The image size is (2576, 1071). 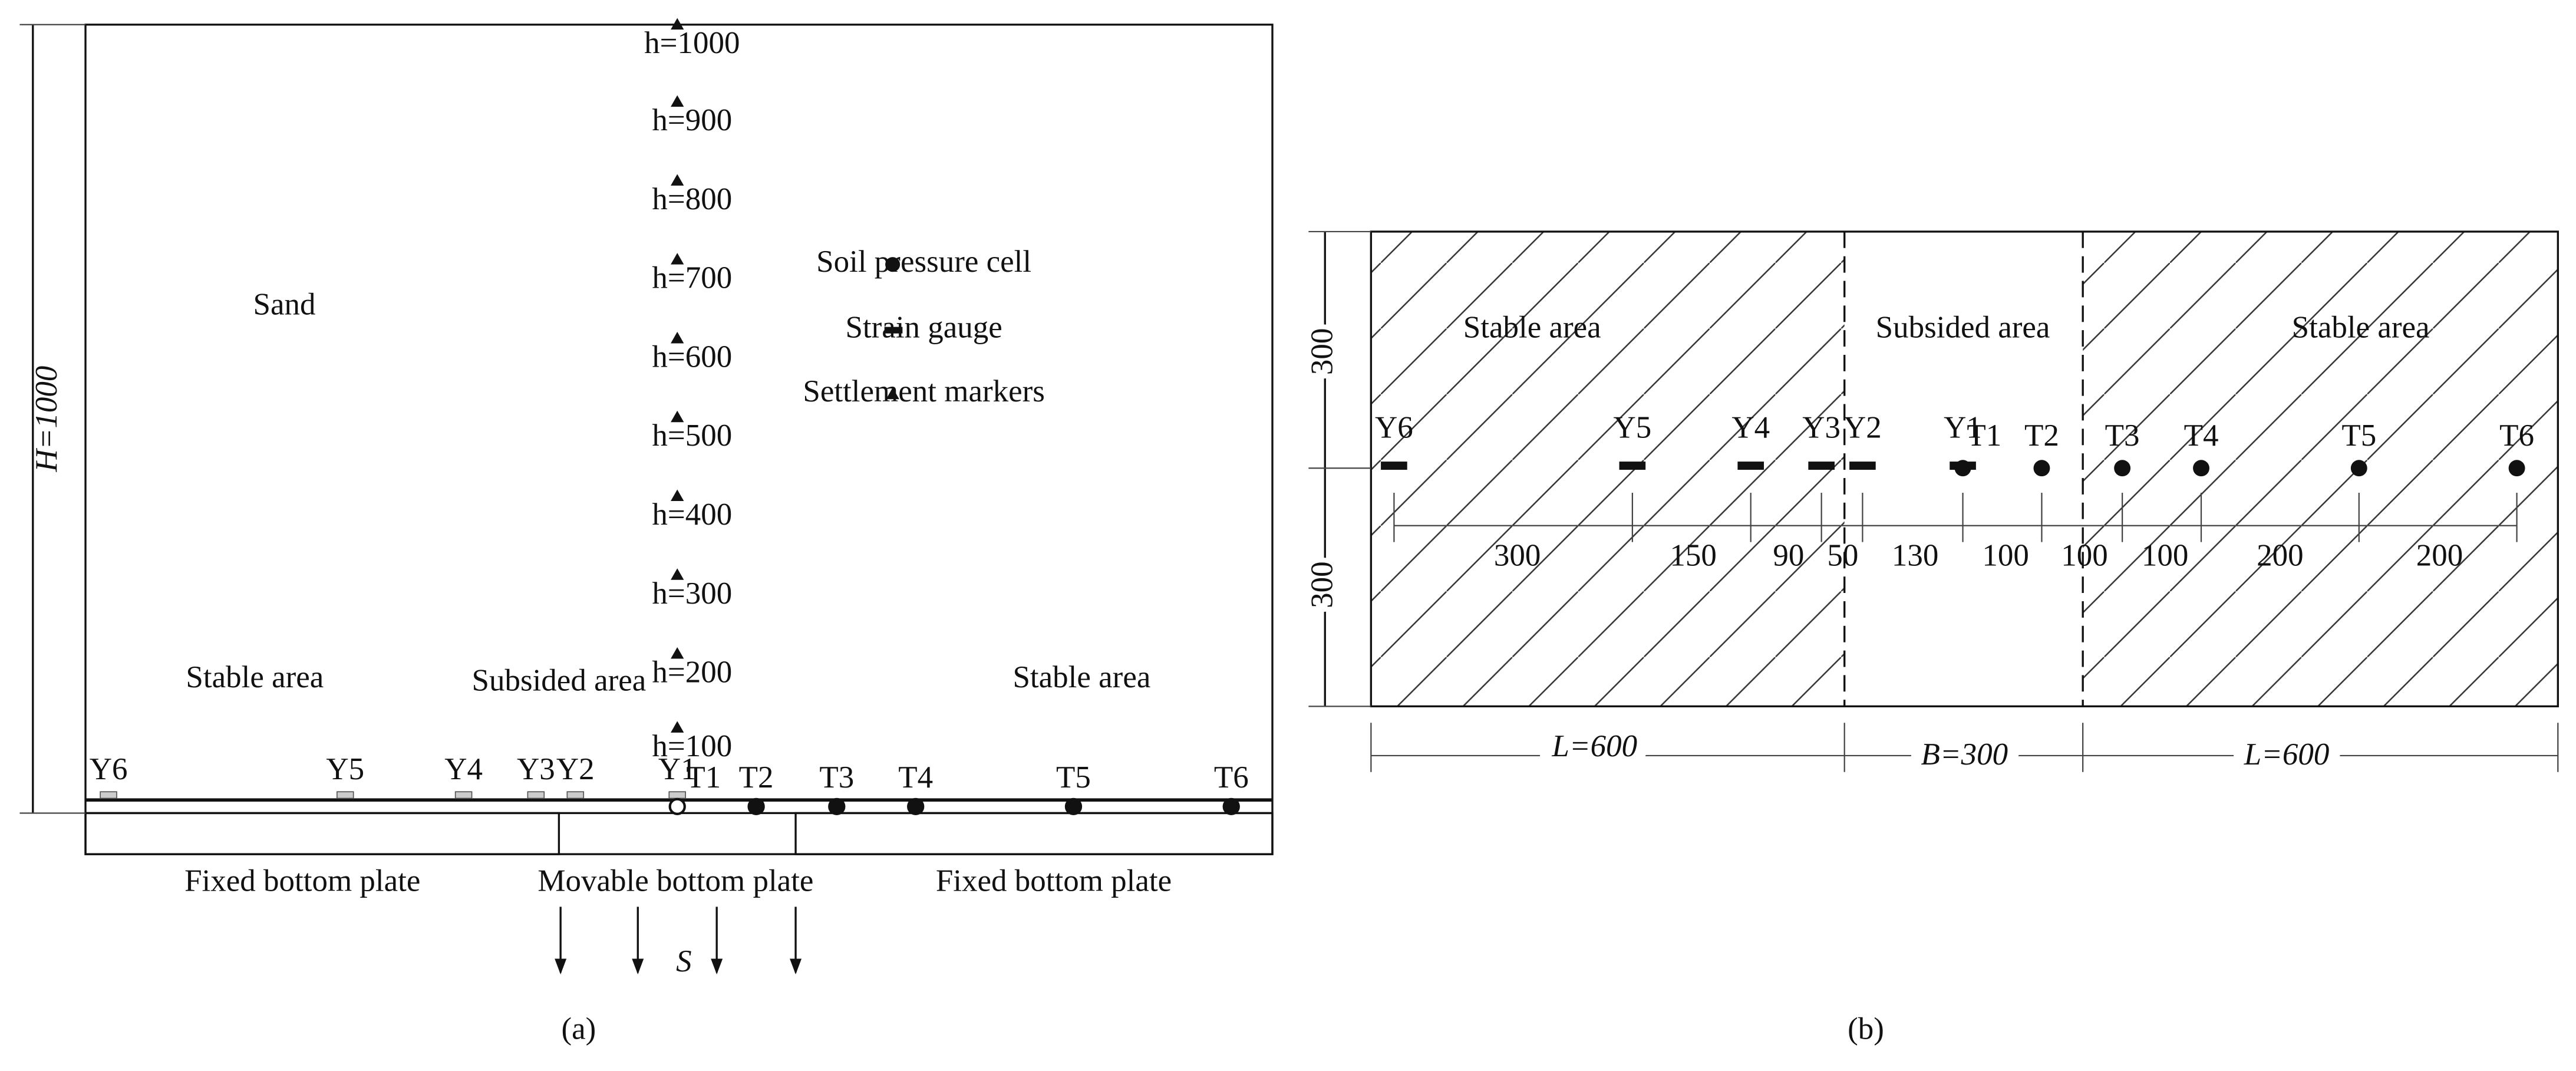 I want to click on height-label: H=1000, so click(x=46, y=419).